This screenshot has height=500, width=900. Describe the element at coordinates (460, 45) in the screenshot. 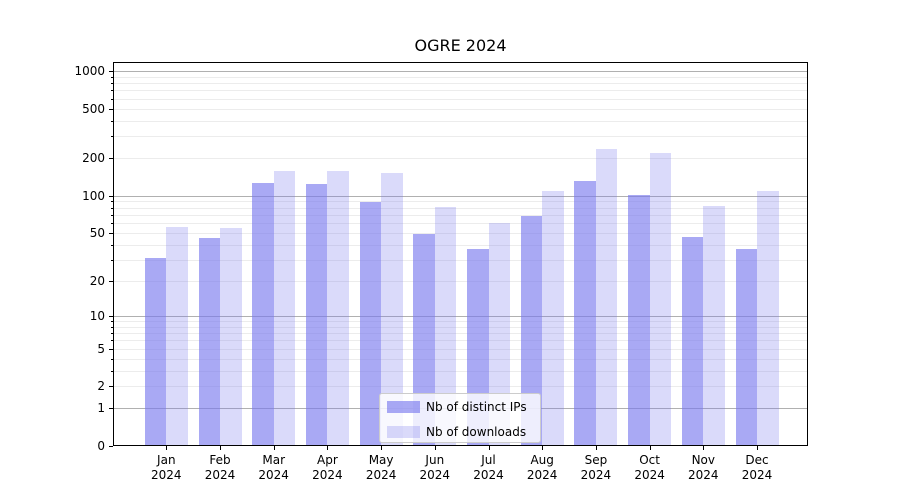

I see `chart-title: OGRE 2024` at that location.